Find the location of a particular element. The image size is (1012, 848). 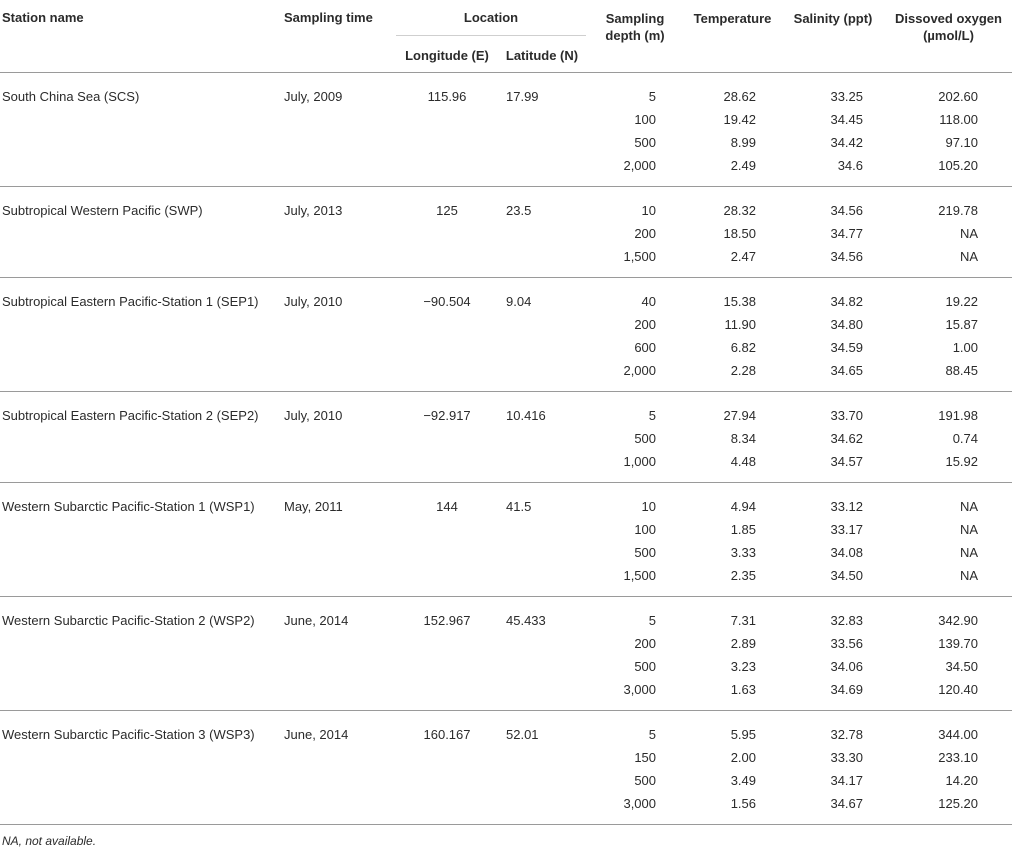

header-oxygen-line2: (µmol/L) is located at coordinates (948, 35).